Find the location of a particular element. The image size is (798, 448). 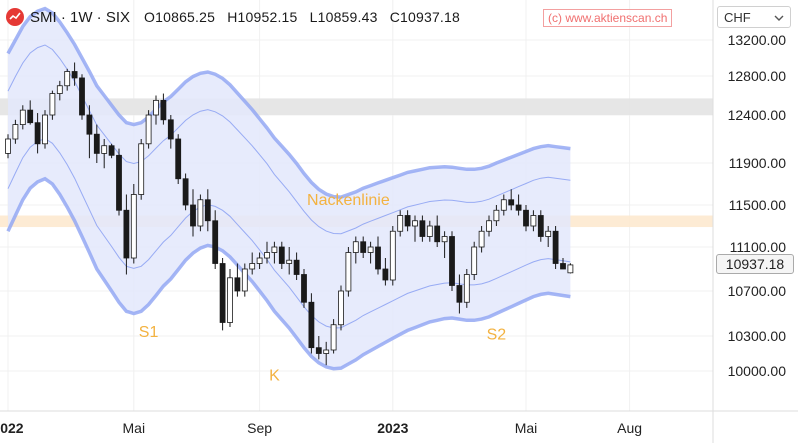

currency-select: CHF is located at coordinates (754, 17).